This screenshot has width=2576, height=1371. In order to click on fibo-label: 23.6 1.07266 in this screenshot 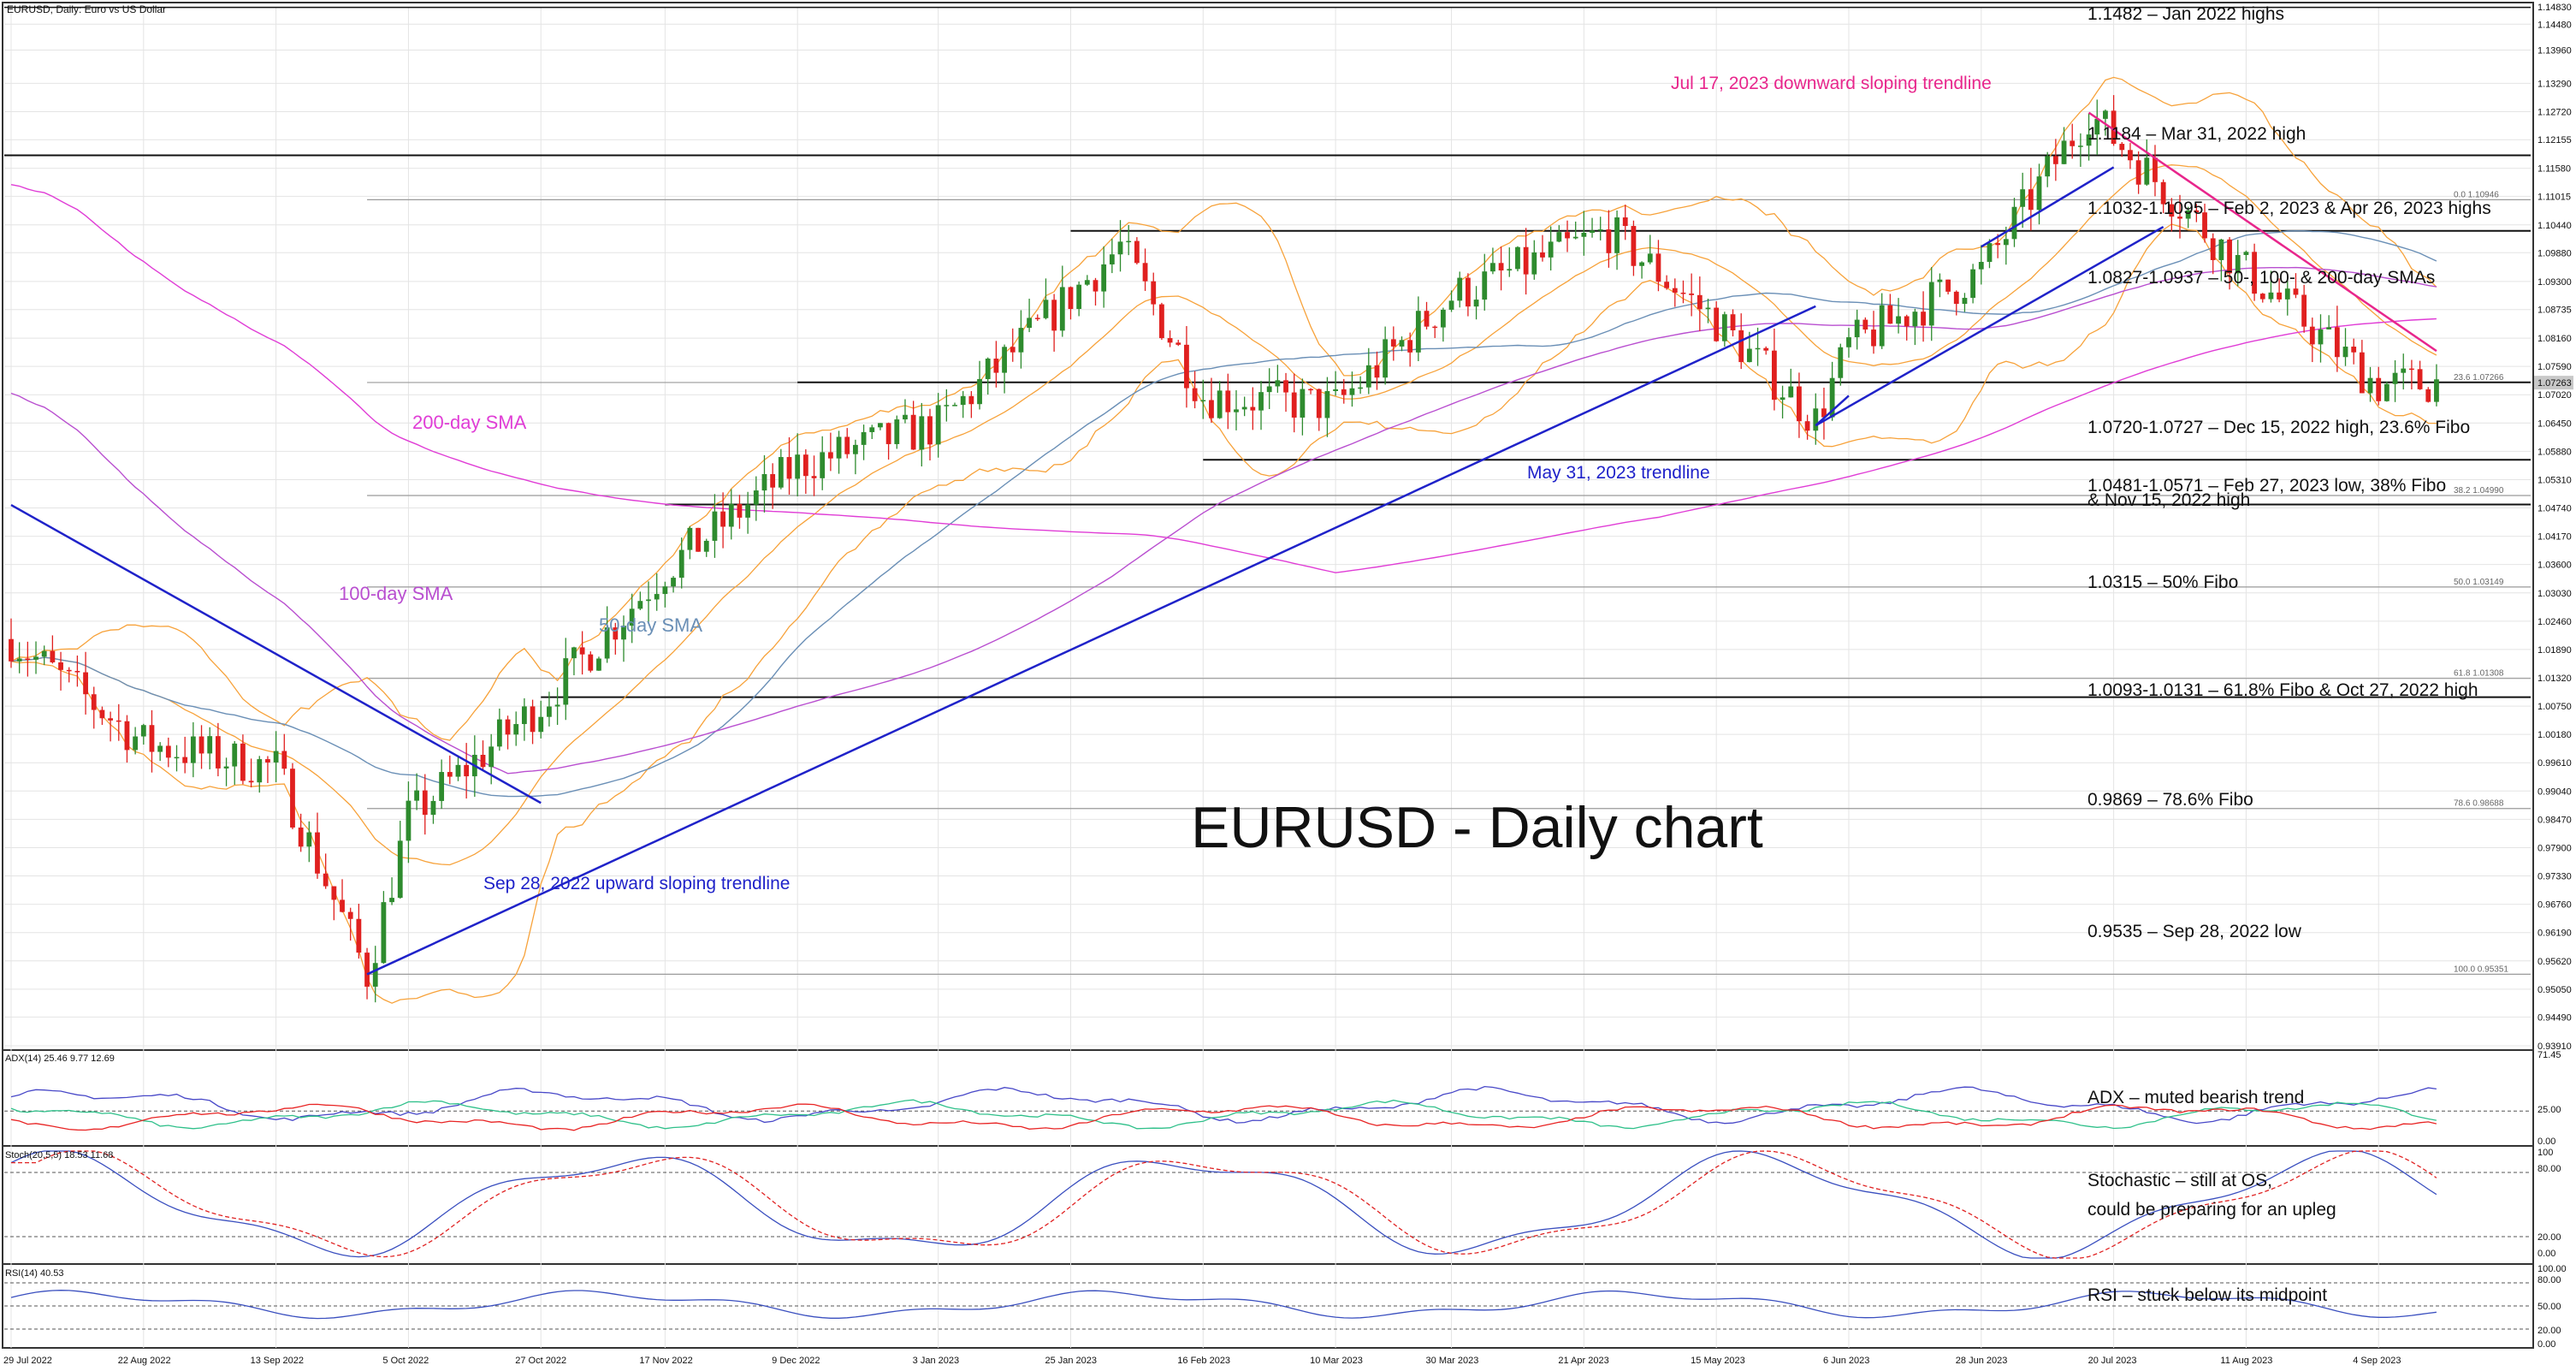, I will do `click(2479, 378)`.